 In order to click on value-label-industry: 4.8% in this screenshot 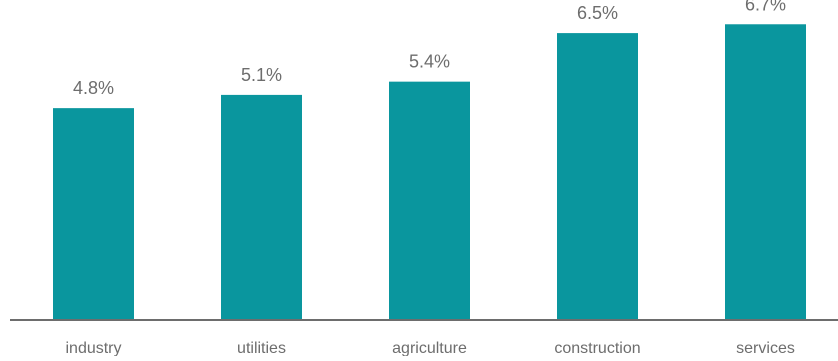, I will do `click(93, 88)`.